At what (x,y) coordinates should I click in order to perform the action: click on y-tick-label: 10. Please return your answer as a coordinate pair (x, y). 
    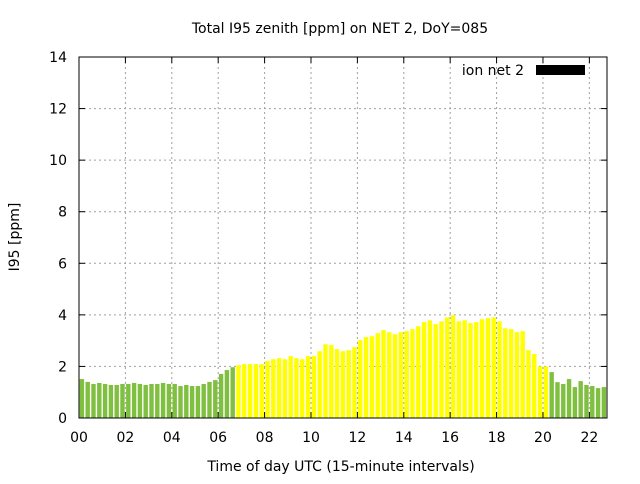
    Looking at the image, I should click on (58, 161).